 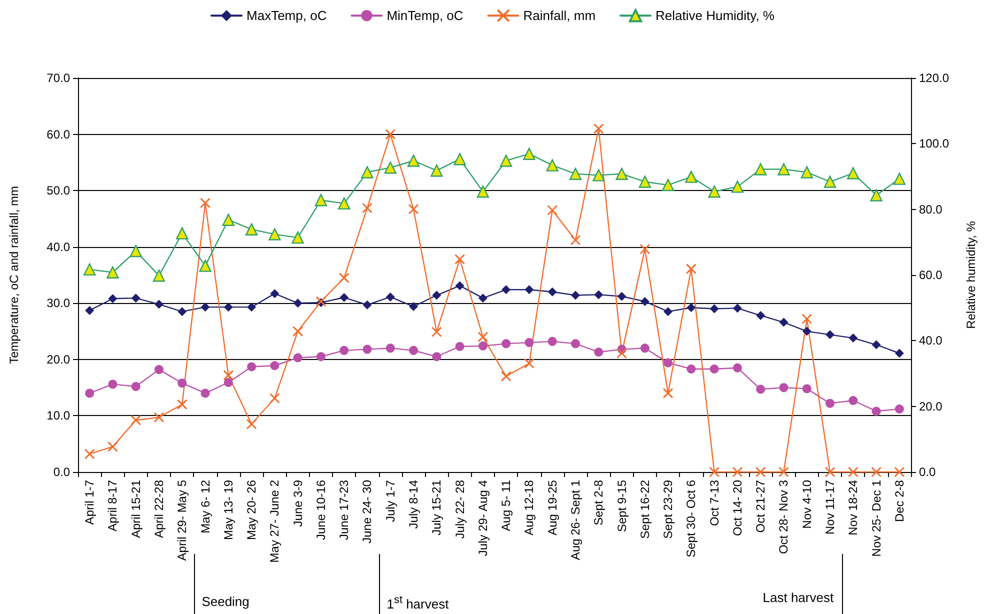 What do you see at coordinates (286, 16) in the screenshot?
I see `legend-label: MaxTemp, oC` at bounding box center [286, 16].